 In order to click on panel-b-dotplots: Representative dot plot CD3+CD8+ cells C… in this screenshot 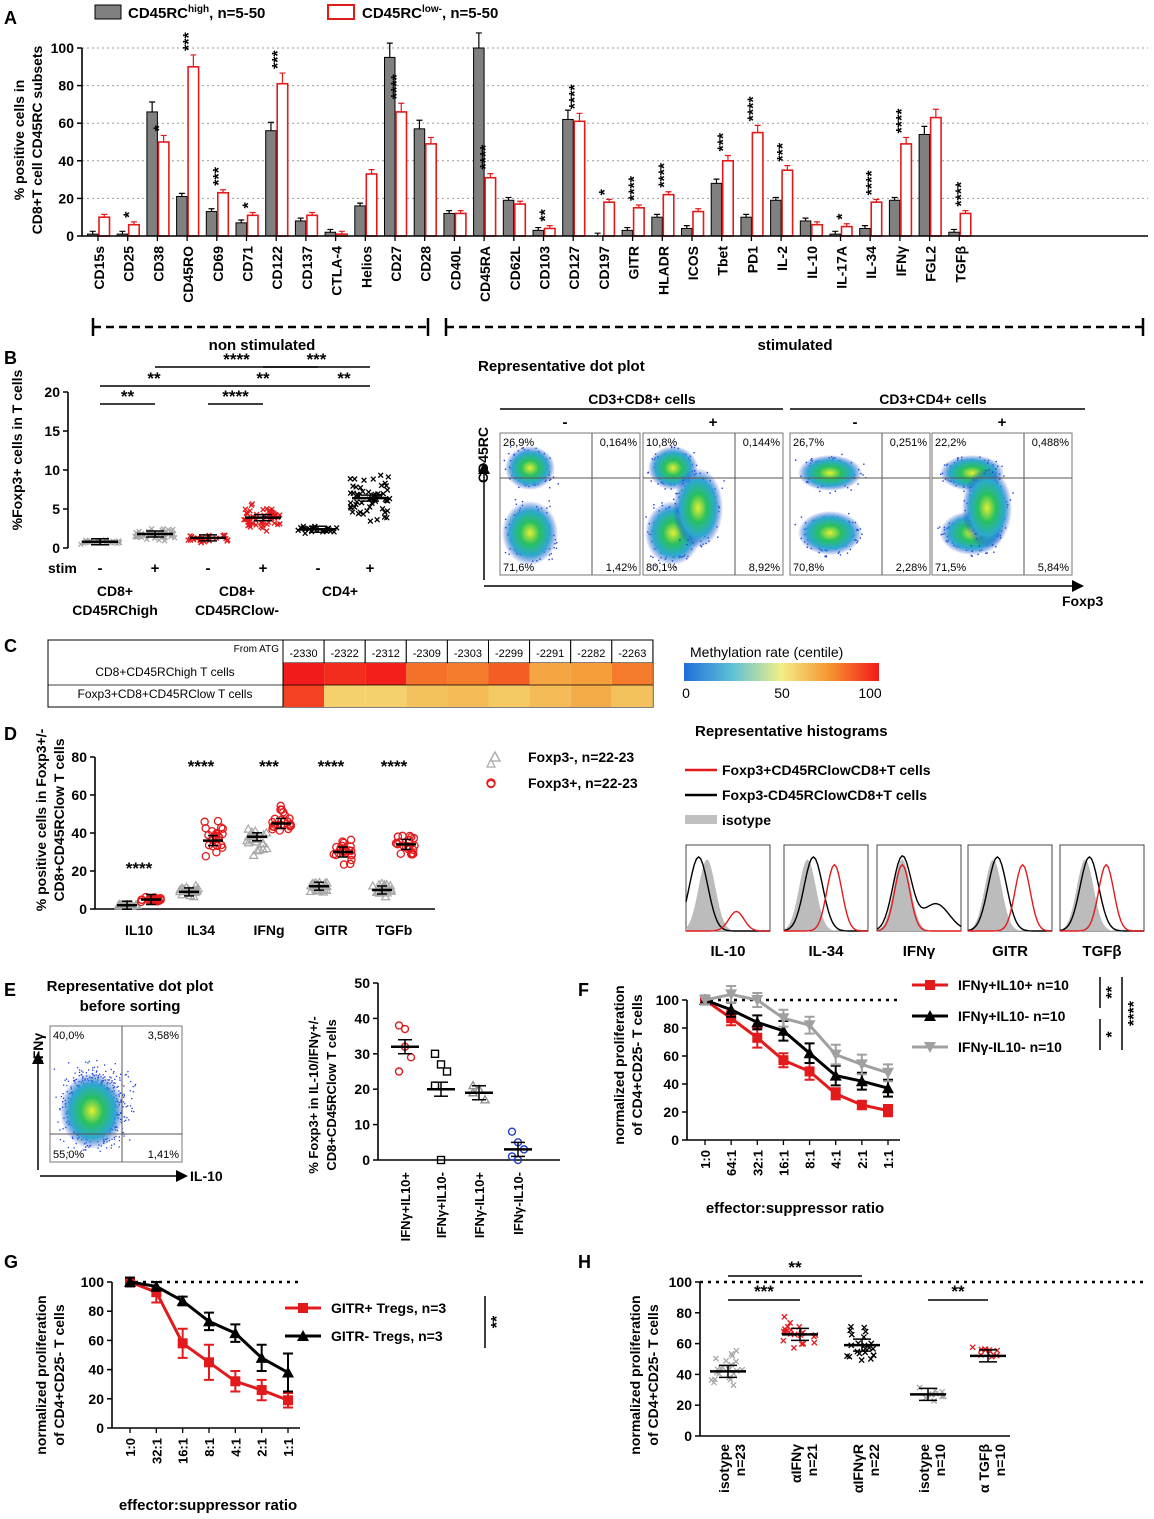, I will do `click(789, 483)`.